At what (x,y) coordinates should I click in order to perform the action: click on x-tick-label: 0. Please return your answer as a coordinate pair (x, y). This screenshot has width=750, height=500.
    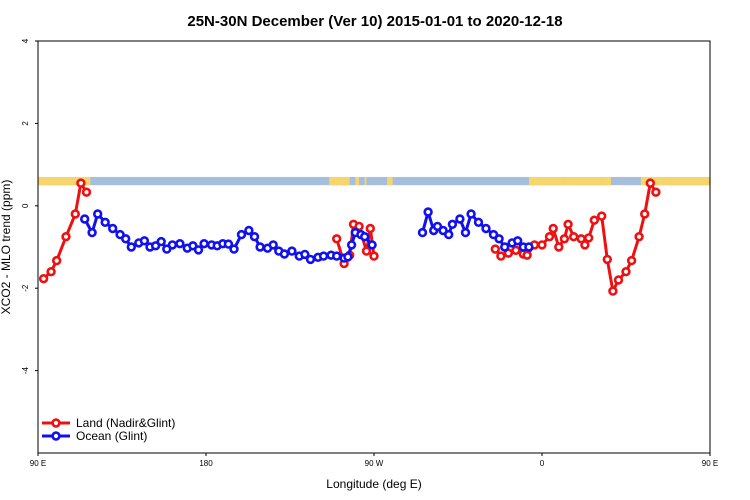
    Looking at the image, I should click on (542, 463).